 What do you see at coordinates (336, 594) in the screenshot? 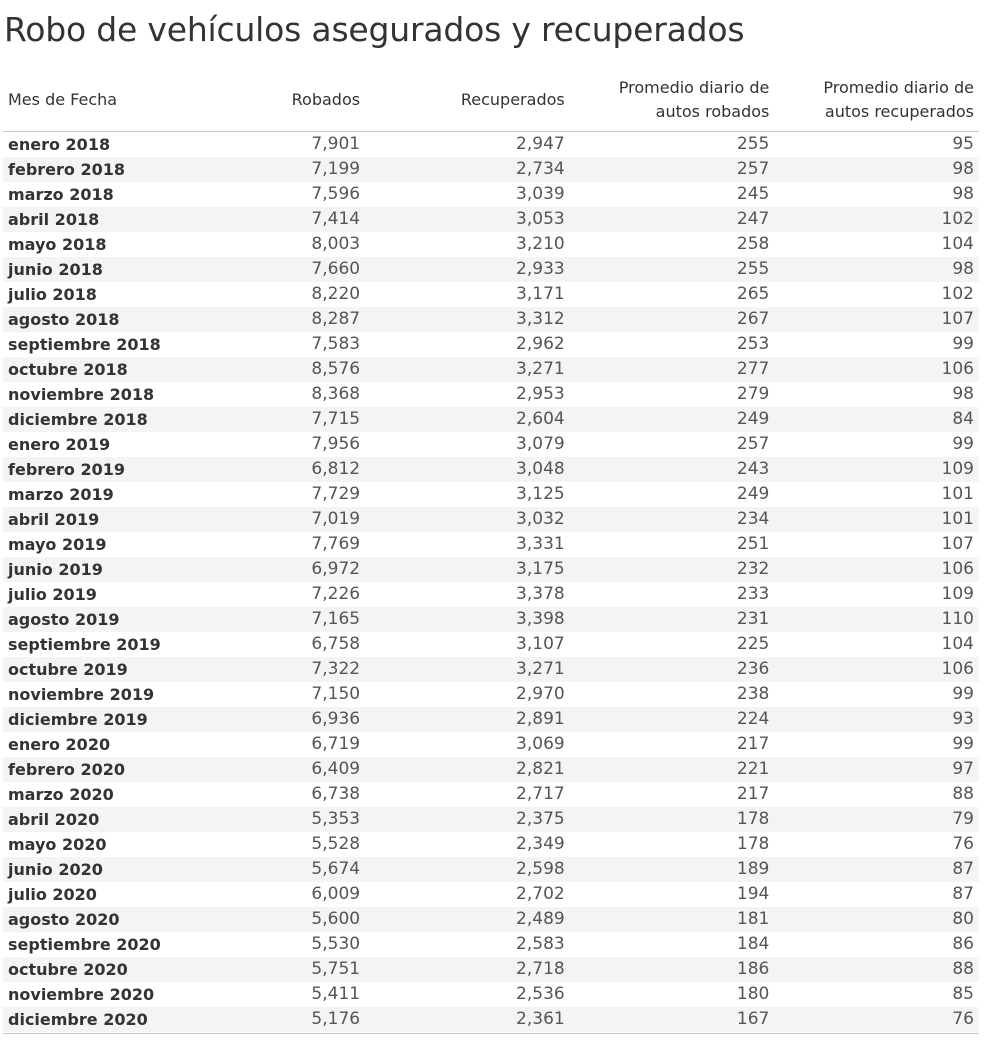
I see `cell-robados: 7,226` at bounding box center [336, 594].